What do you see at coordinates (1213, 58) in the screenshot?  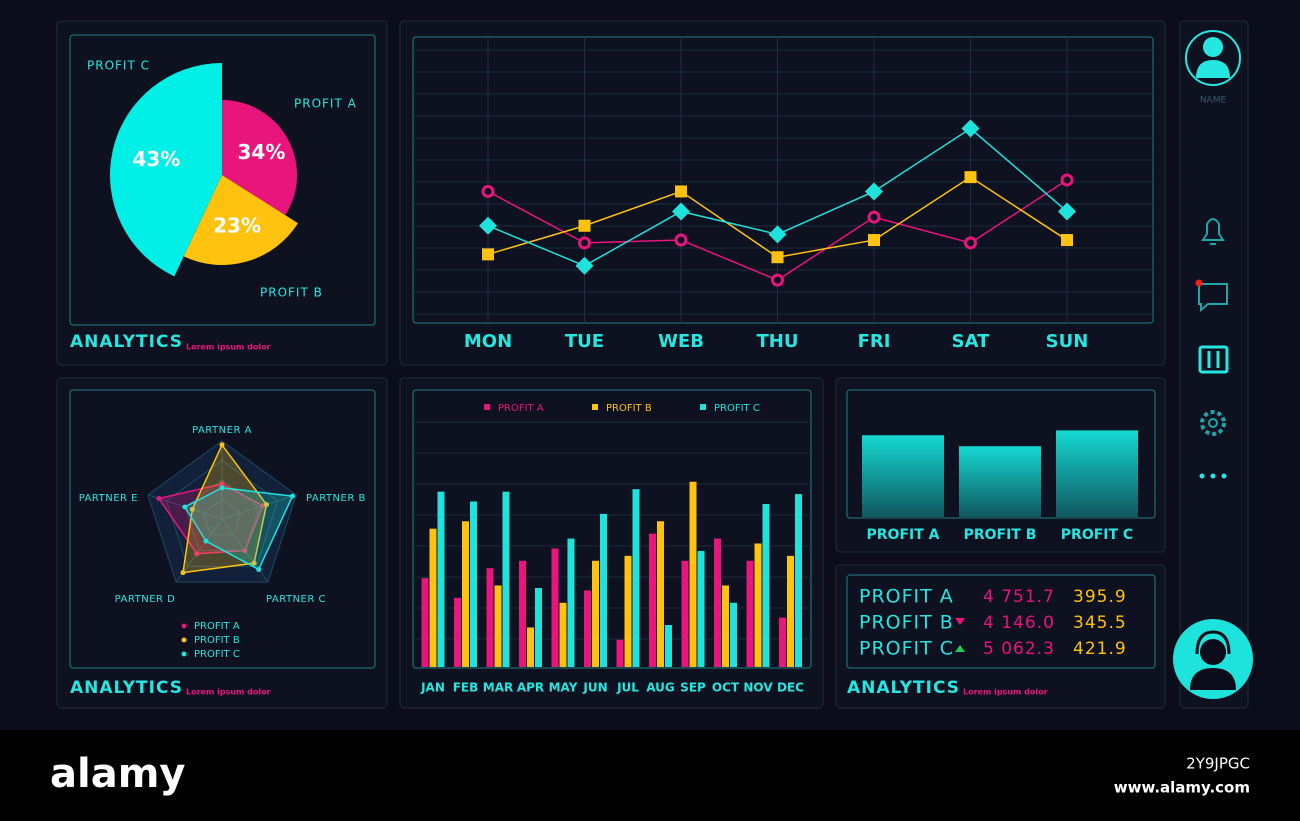 I see `user-avatar` at bounding box center [1213, 58].